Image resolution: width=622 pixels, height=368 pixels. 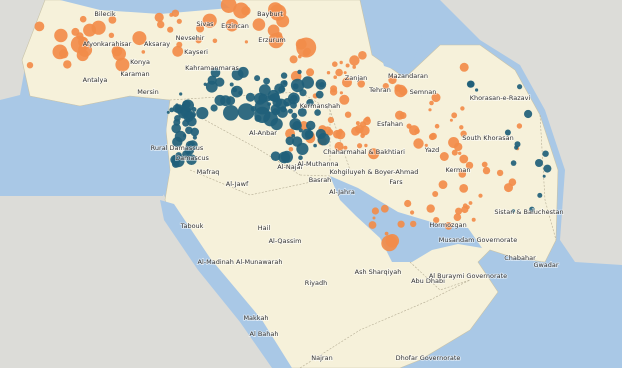 What do you see at coordinates (487, 138) in the screenshot?
I see `place-label: South Khorasan` at bounding box center [487, 138].